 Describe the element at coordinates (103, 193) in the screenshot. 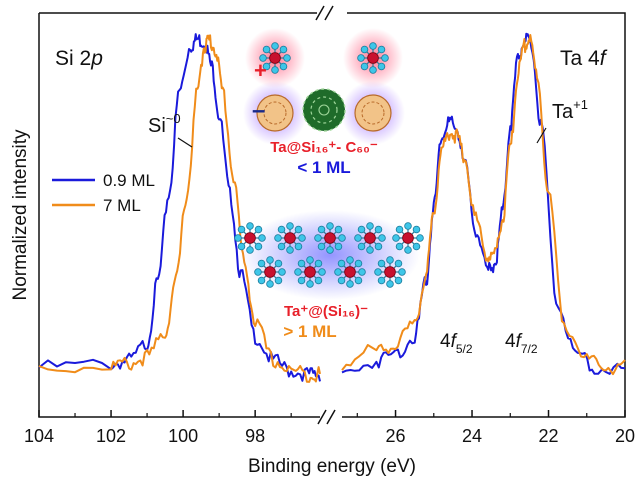

I see `legend: 0.9 ML 7 ML` at that location.